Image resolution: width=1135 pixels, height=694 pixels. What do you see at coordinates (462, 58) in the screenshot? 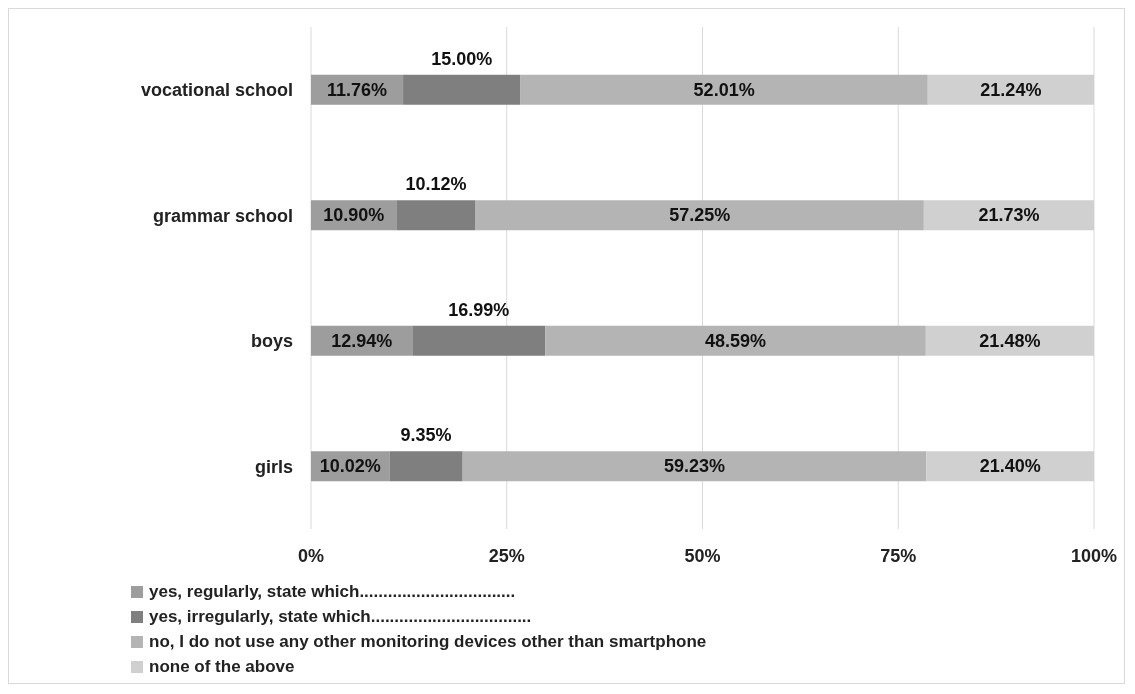
I see `data-label: 15.00%` at bounding box center [462, 58].